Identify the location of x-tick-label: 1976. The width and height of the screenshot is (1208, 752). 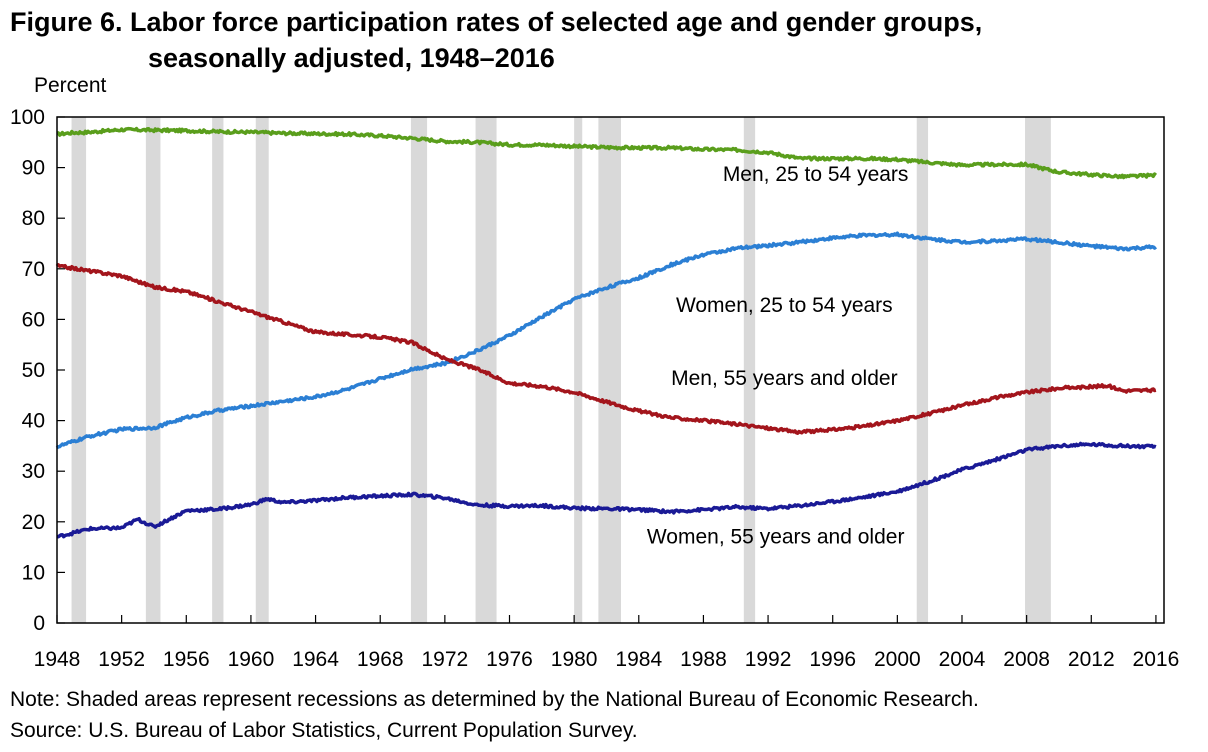
(509, 659).